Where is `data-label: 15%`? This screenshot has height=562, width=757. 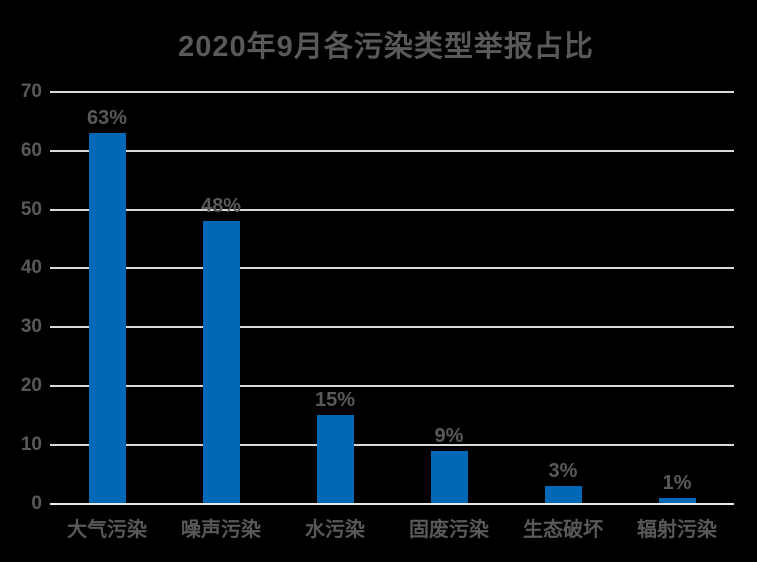
data-label: 15% is located at coordinates (335, 400).